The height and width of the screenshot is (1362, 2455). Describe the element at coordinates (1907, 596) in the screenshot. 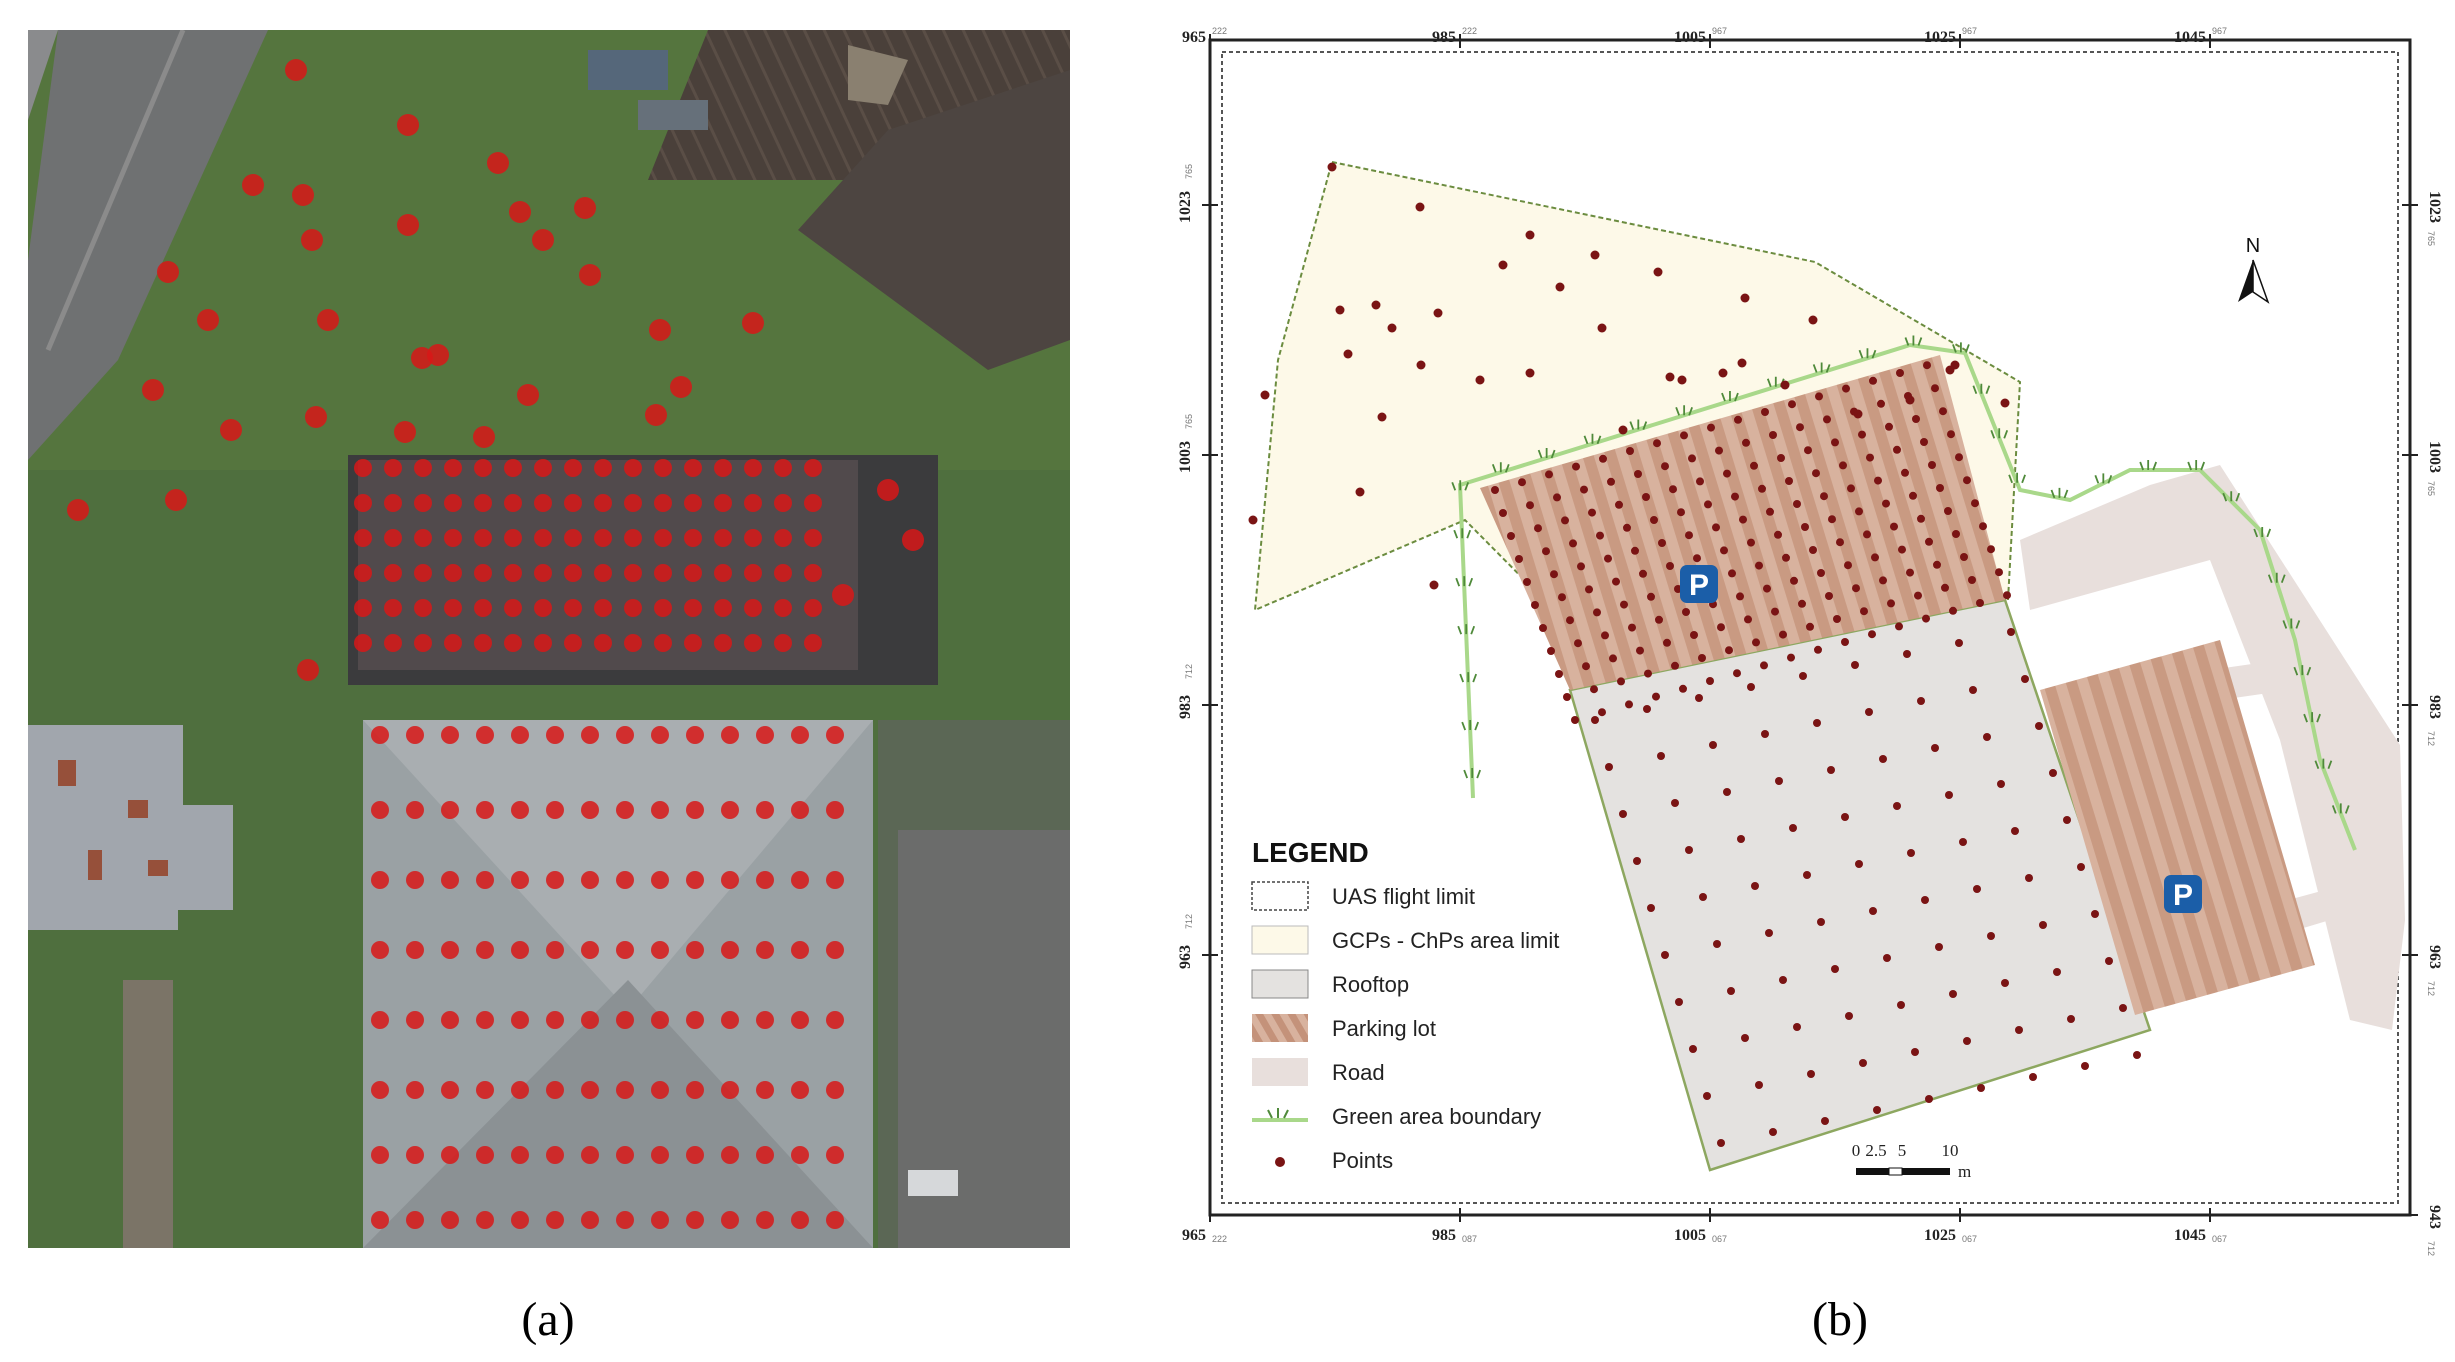

I see `green-area-boundary` at that location.